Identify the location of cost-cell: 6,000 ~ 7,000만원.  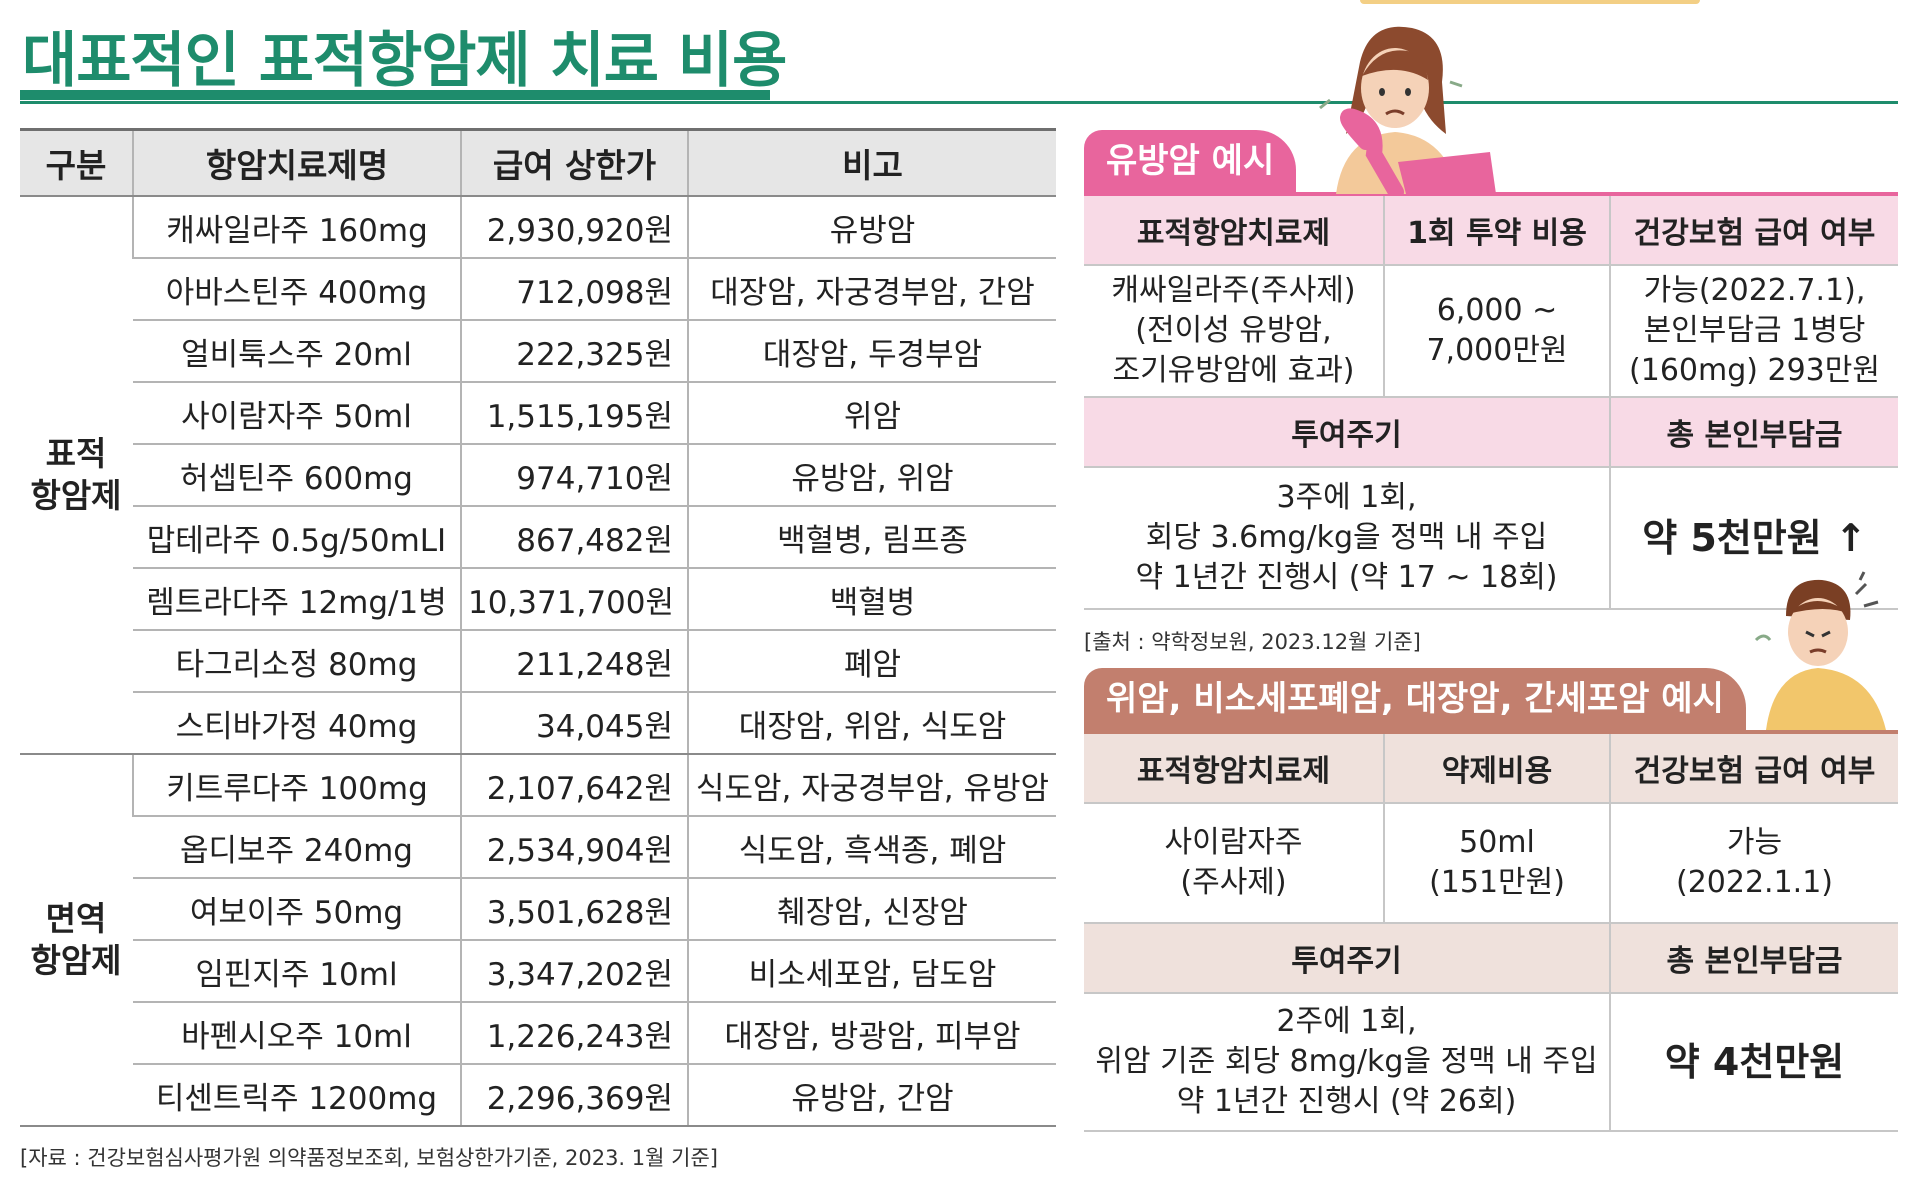
(1496, 331).